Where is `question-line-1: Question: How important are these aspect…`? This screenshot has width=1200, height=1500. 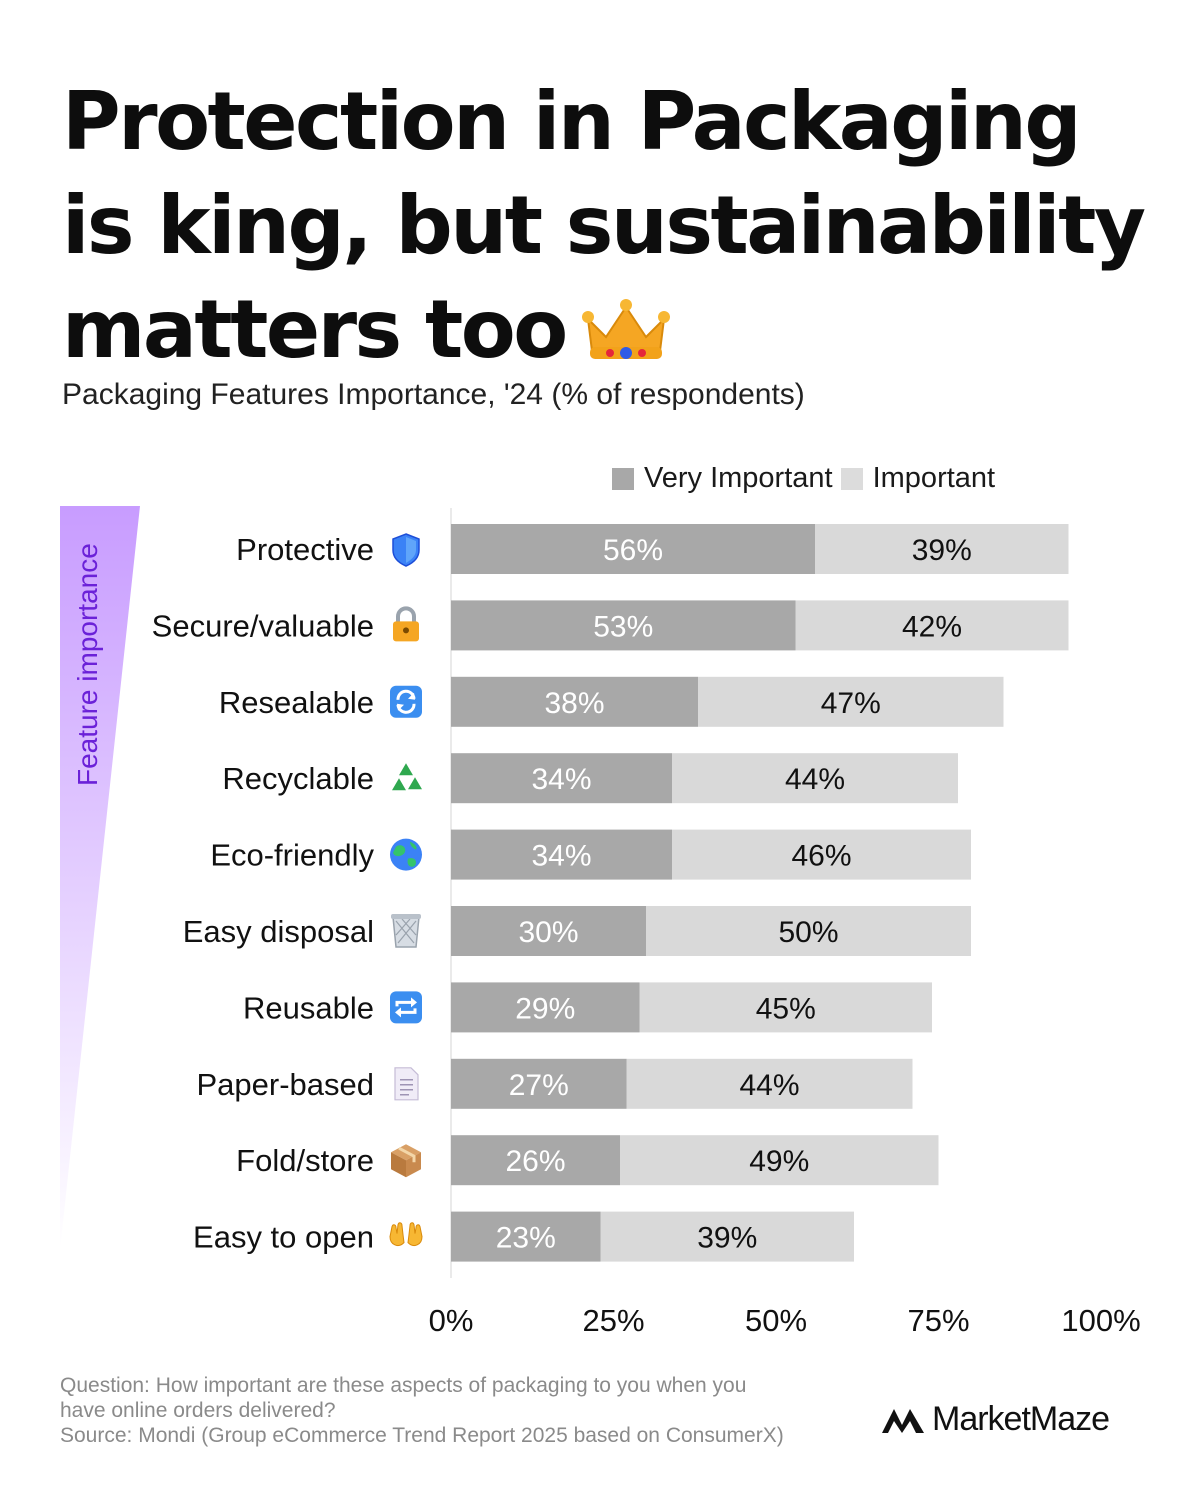
question-line-1: Question: How important are these aspect… is located at coordinates (403, 1385).